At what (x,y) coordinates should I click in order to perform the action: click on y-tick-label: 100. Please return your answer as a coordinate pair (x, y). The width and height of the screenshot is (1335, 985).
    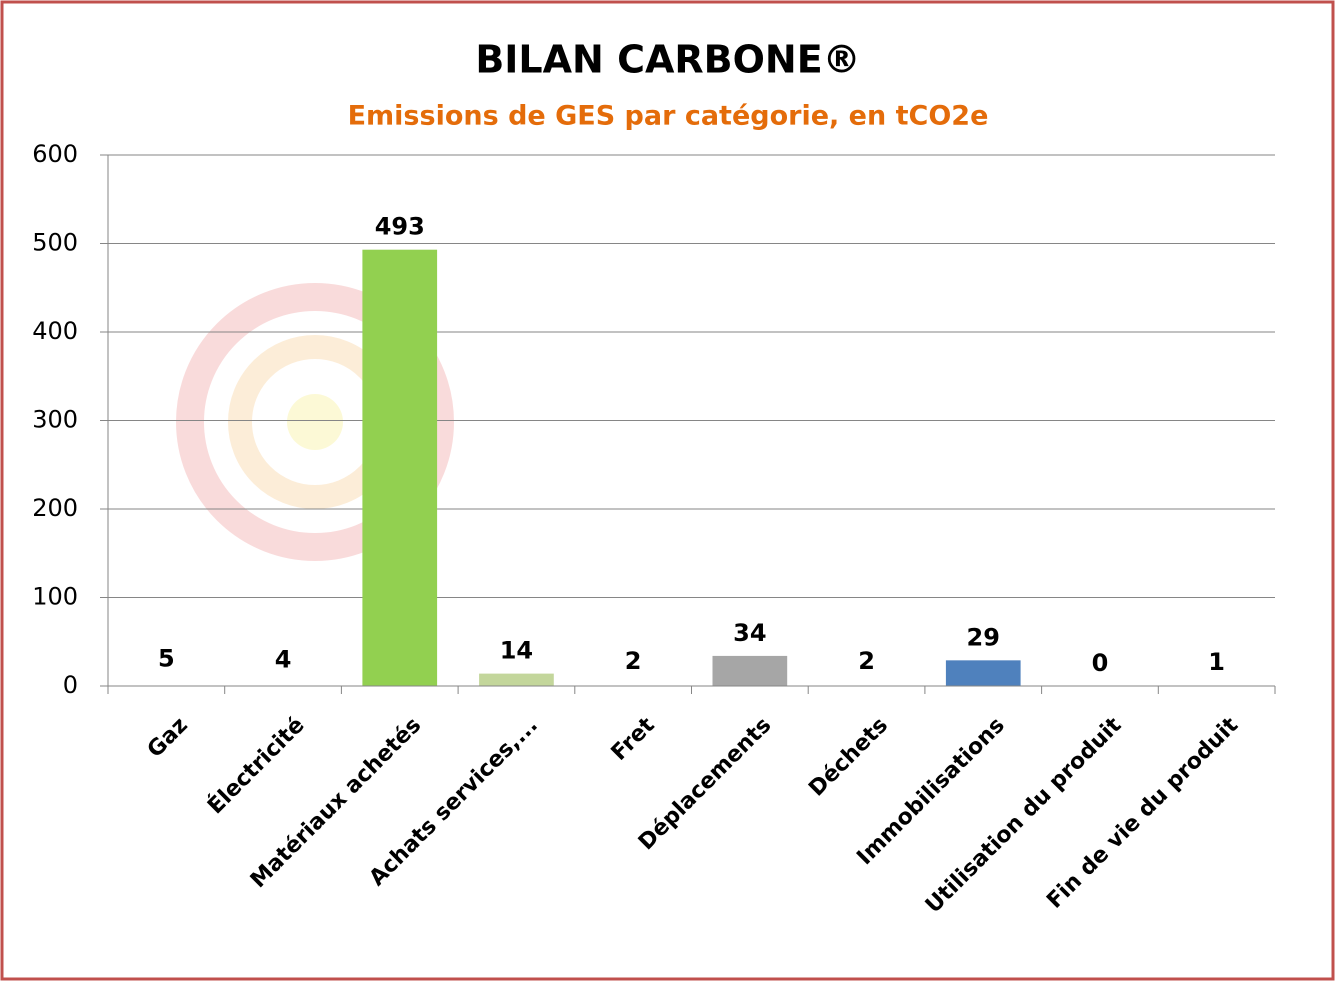
    Looking at the image, I should click on (55, 597).